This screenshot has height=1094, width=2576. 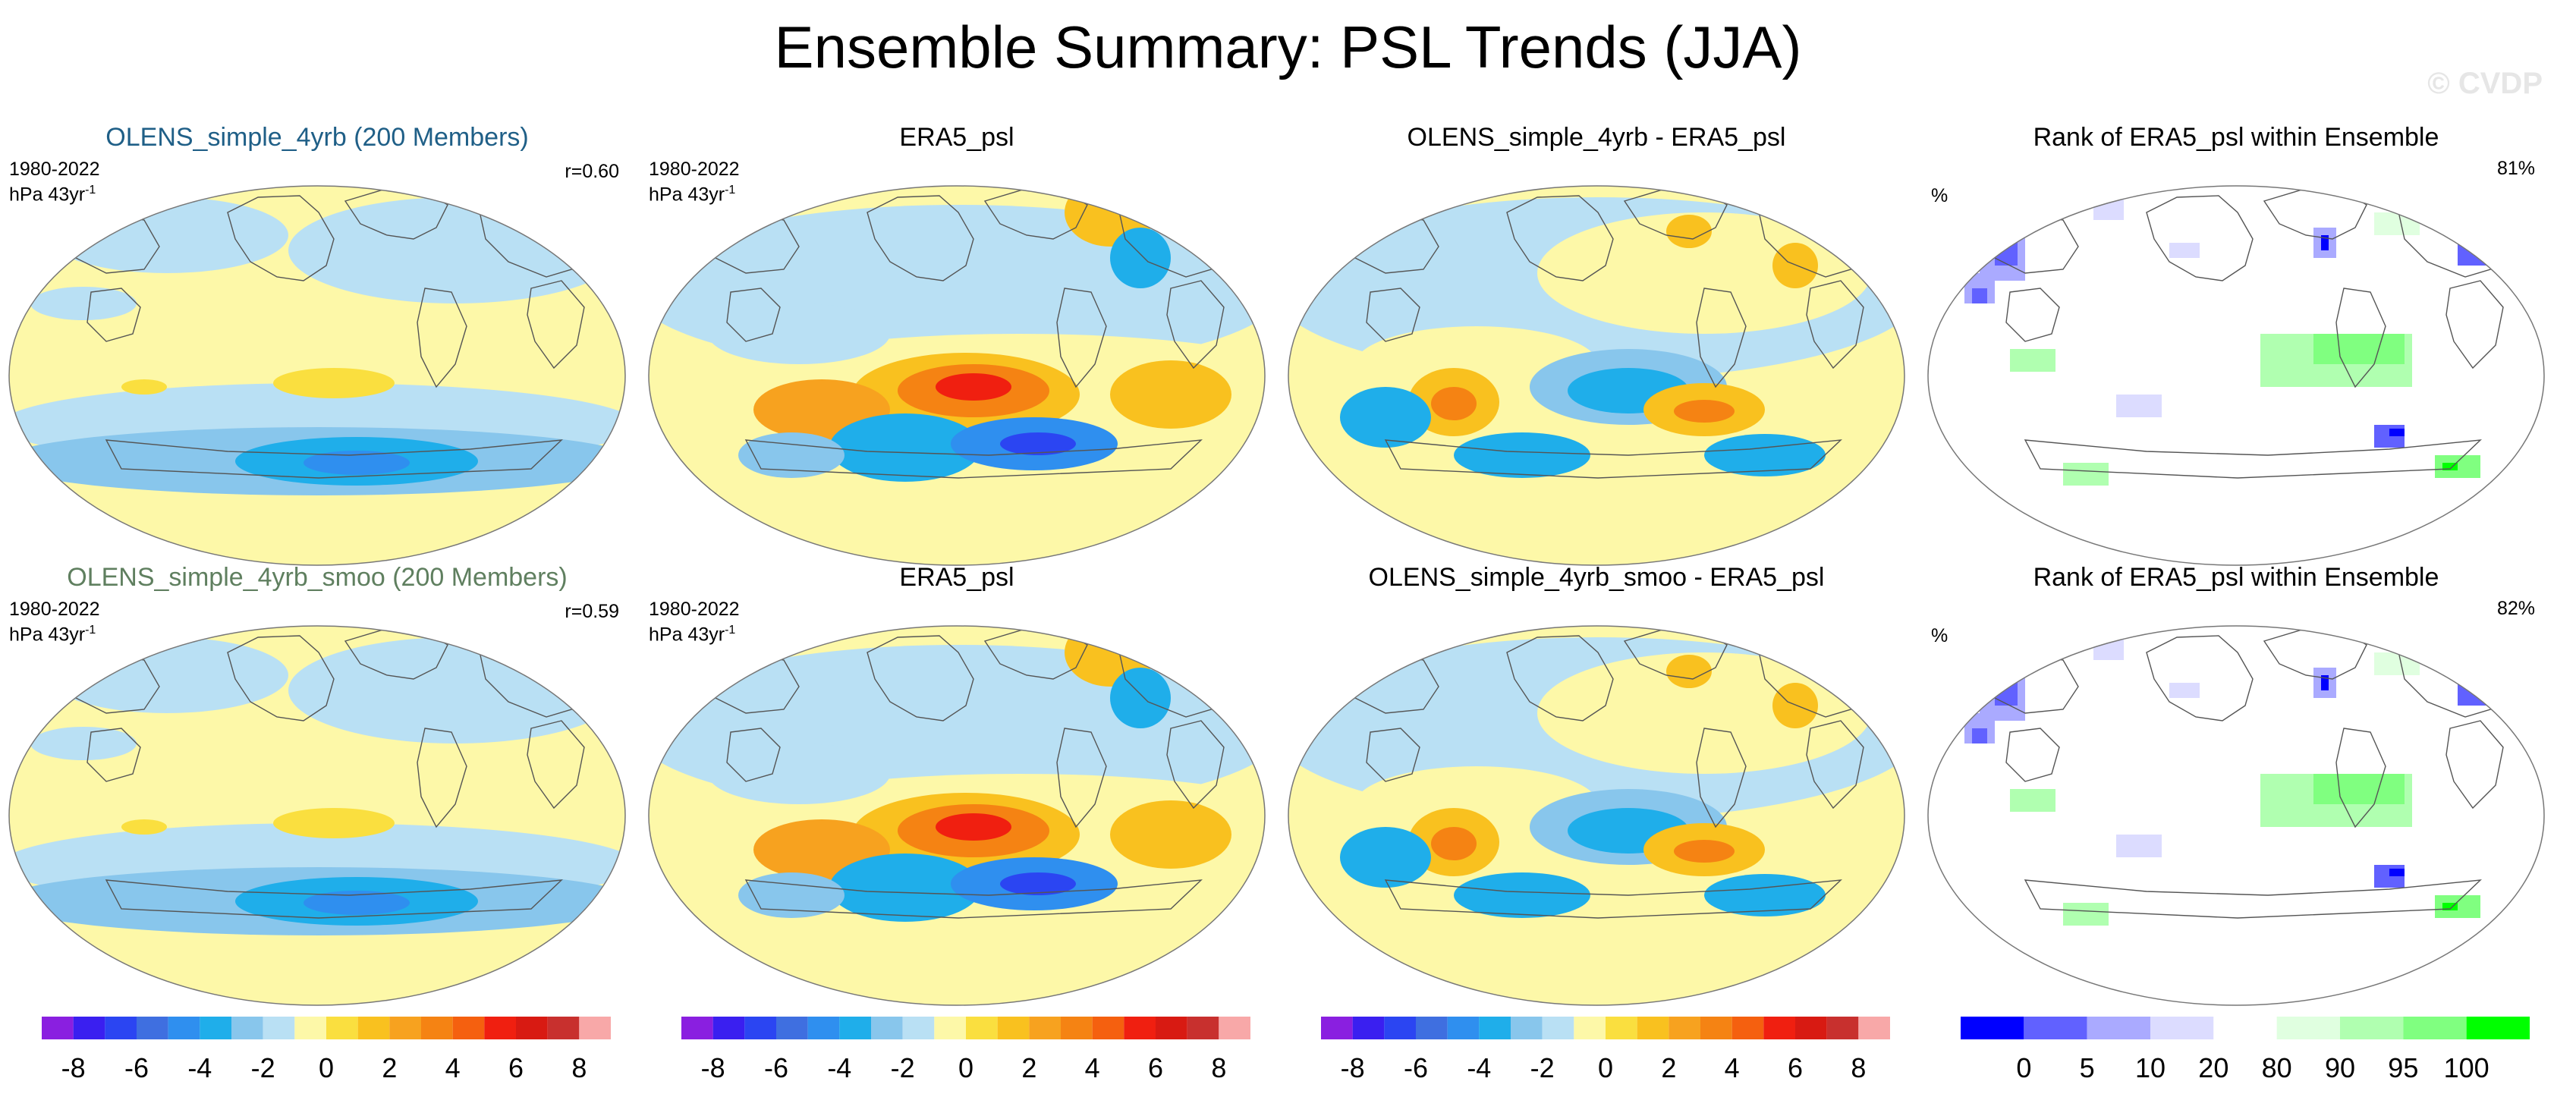 What do you see at coordinates (2515, 608) in the screenshot?
I see `rank-percent: 82%` at bounding box center [2515, 608].